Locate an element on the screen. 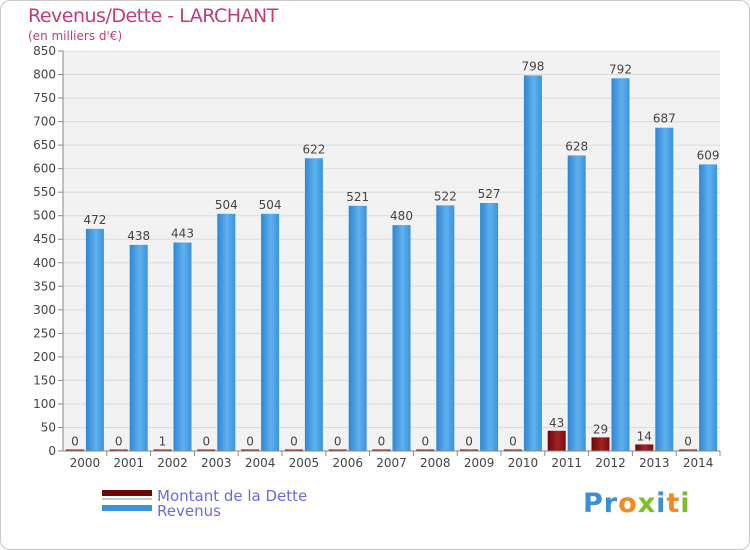 The width and height of the screenshot is (750, 550). data-label-dette: 14 is located at coordinates (644, 436).